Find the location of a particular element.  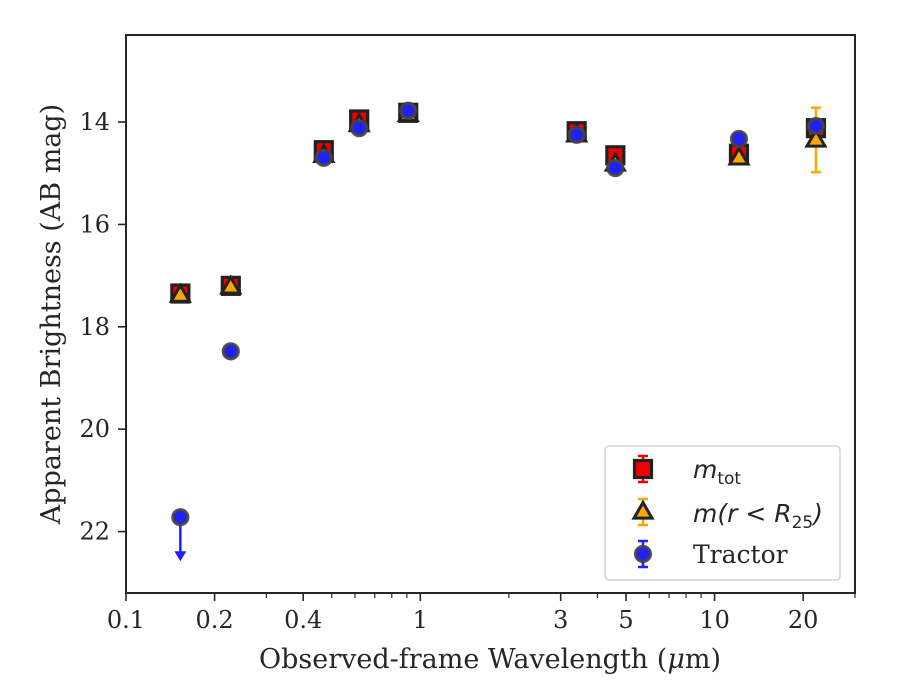

legend-label-mtot: mtot is located at coordinates (717, 472).